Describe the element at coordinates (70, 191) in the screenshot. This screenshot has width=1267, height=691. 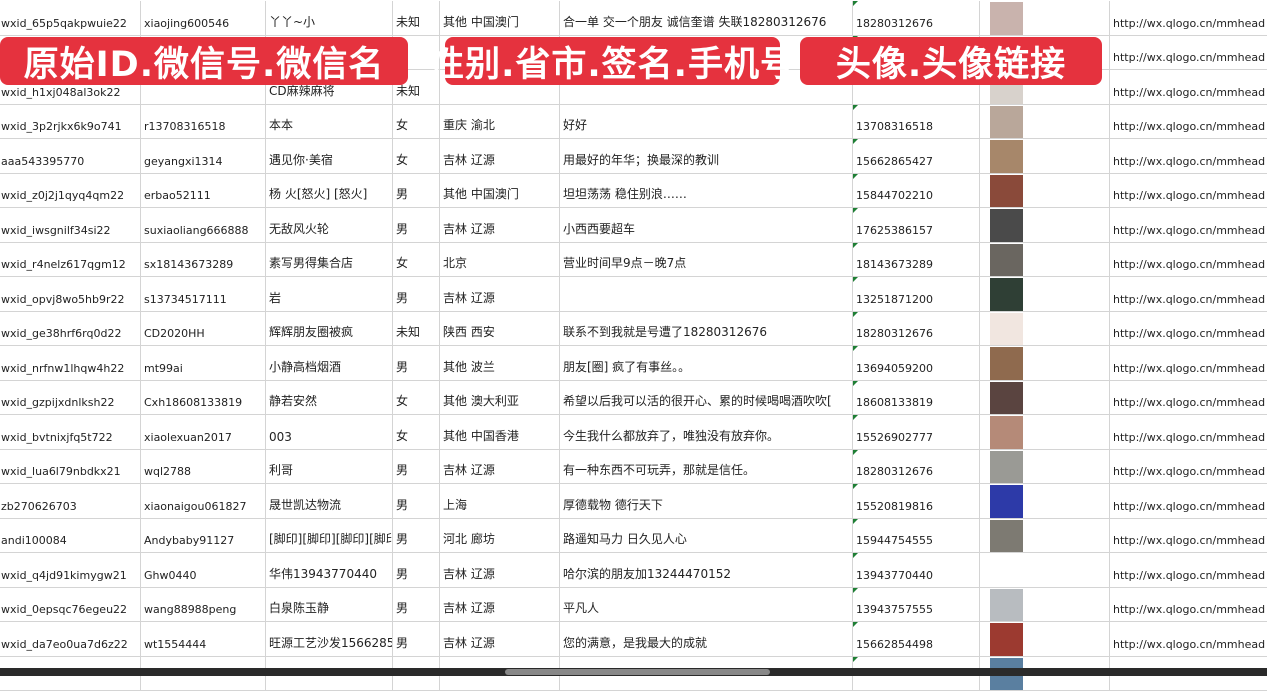
I see `cell-original-id: wxid_z0j2j1qyq4qm22` at that location.